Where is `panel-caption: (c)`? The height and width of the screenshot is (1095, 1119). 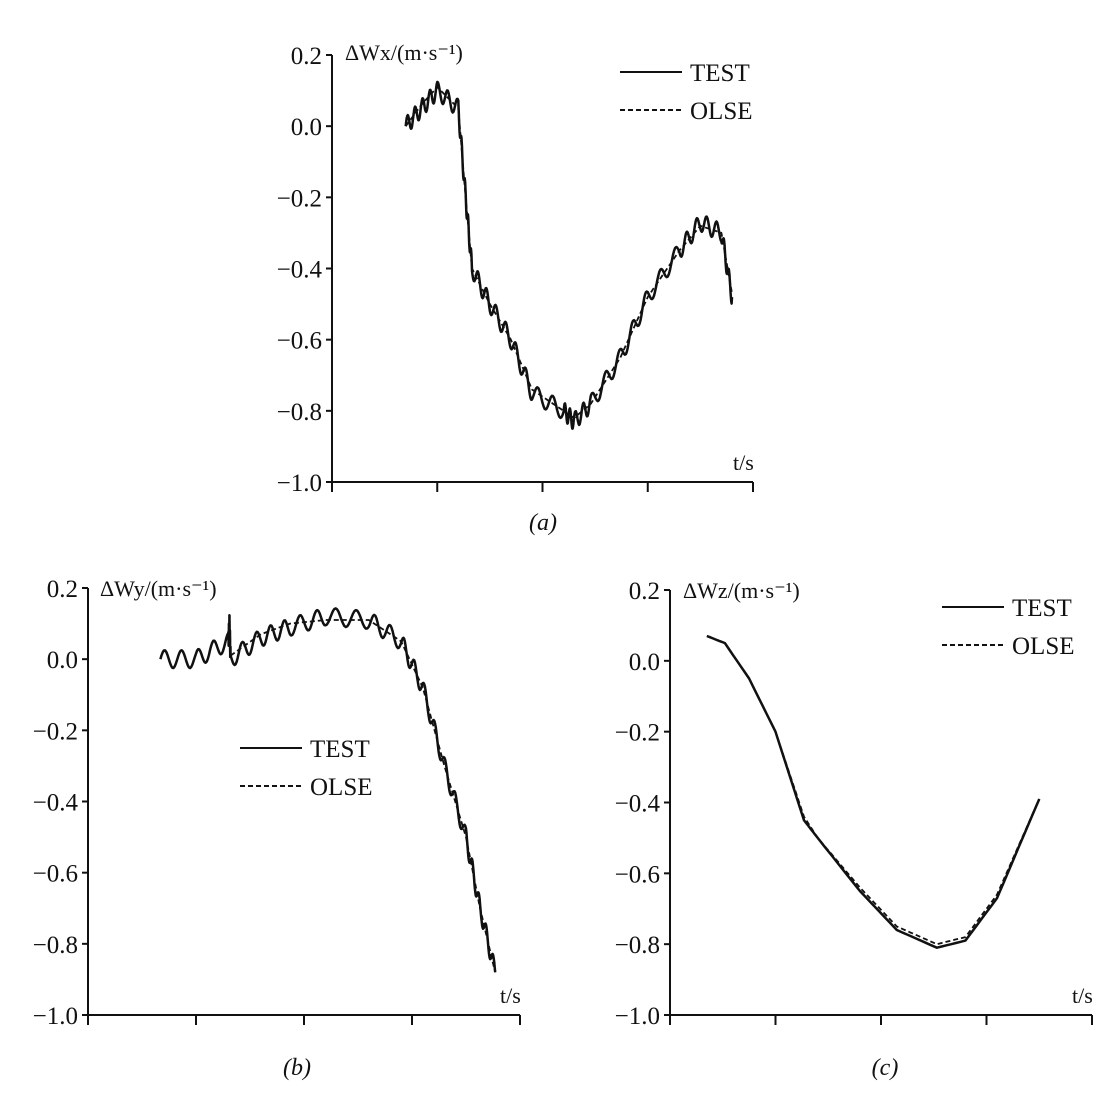
panel-caption: (c) is located at coordinates (885, 1068).